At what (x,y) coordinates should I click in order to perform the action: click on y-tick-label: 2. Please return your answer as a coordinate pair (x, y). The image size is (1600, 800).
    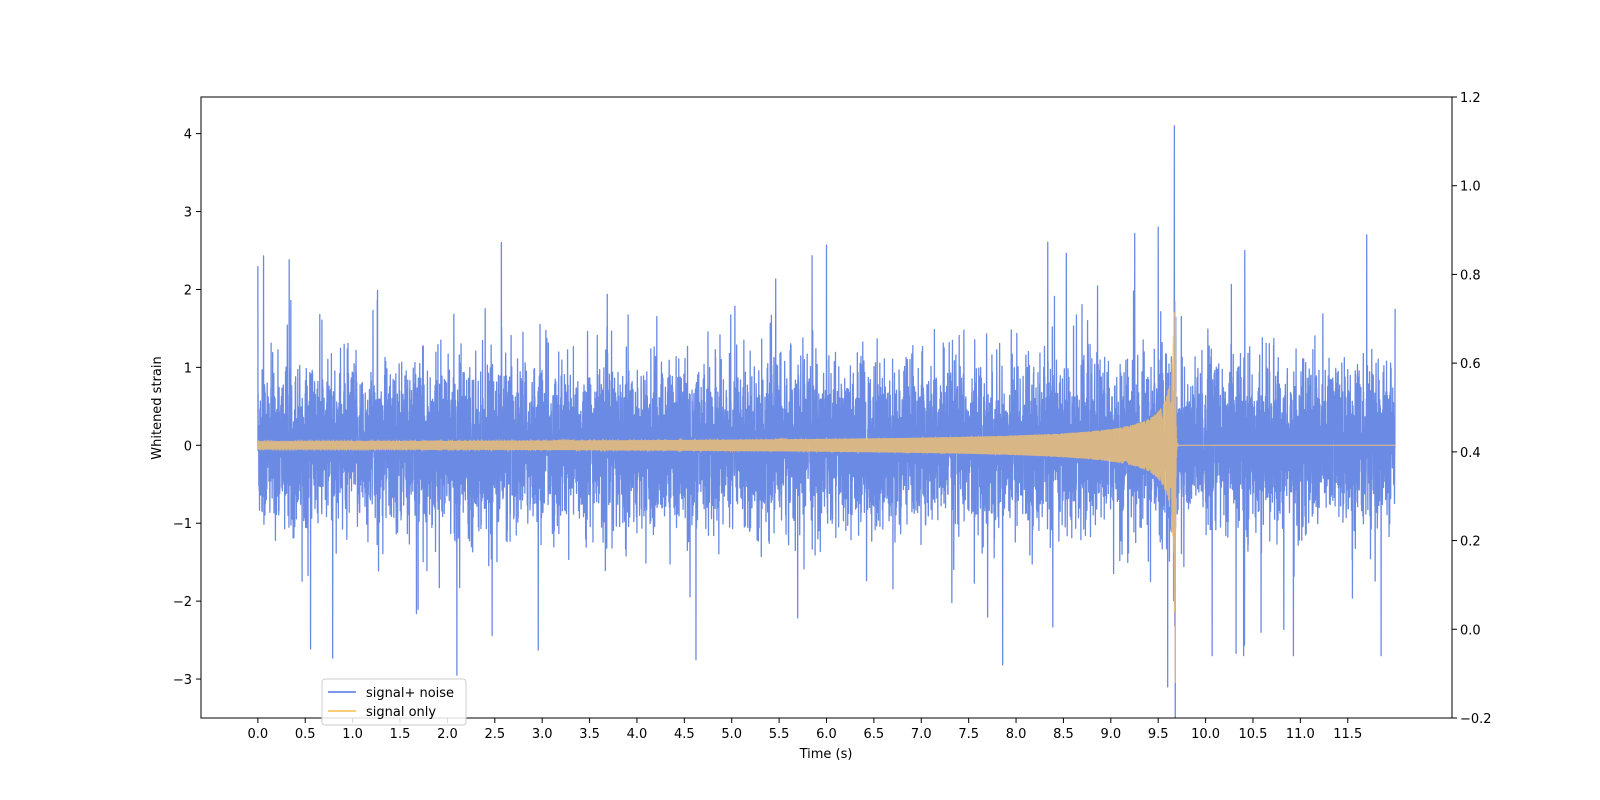
    Looking at the image, I should click on (188, 290).